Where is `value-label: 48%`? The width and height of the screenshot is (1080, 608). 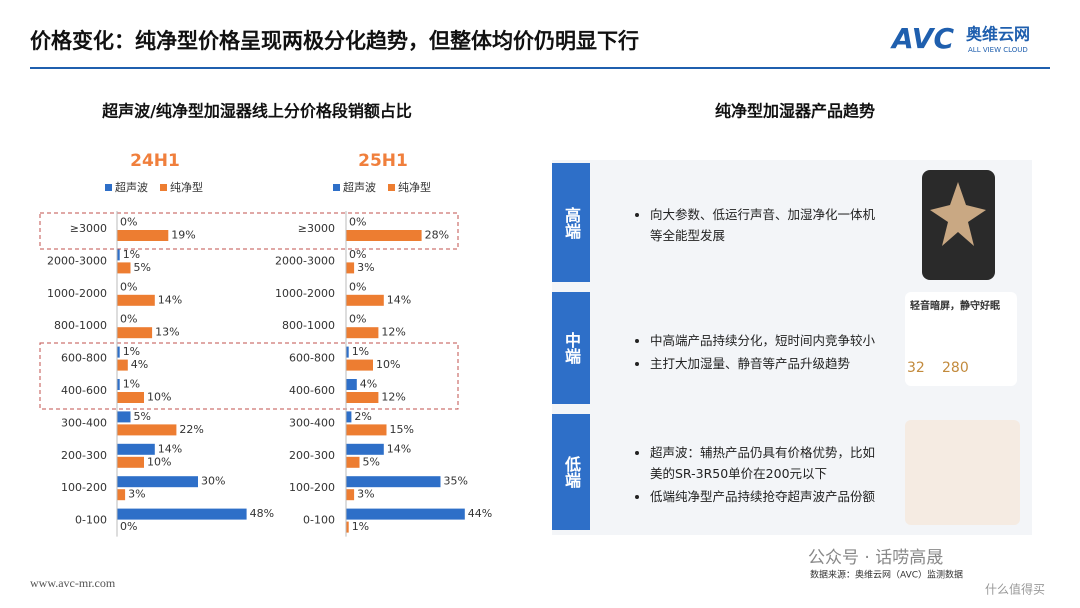 value-label: 48% is located at coordinates (262, 513).